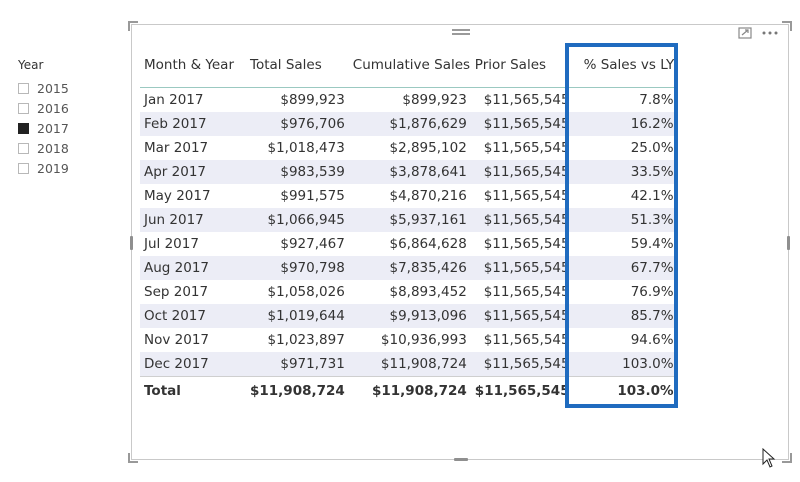 The image size is (800, 482). Describe the element at coordinates (53, 128) in the screenshot. I see `slicer-item-label: 2017` at that location.